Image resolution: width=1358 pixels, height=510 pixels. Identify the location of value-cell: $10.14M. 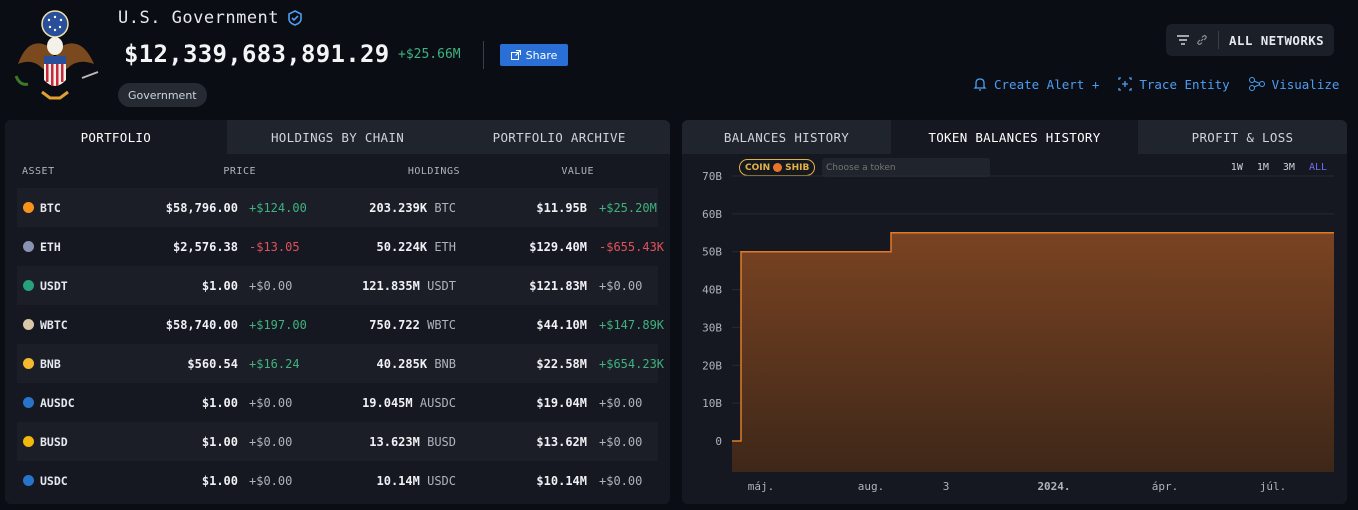
(561, 480).